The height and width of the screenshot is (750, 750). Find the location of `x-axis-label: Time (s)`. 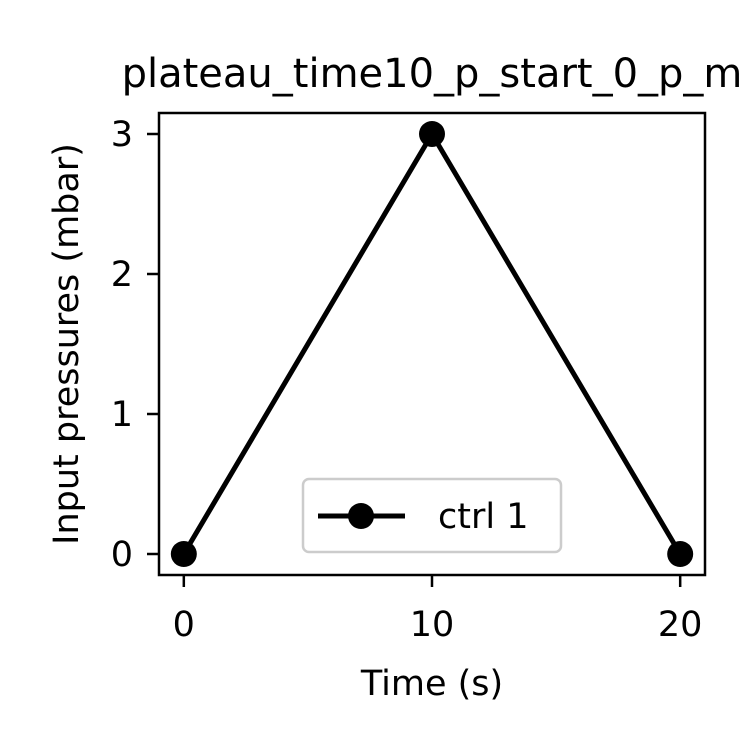

x-axis-label: Time (s) is located at coordinates (431, 684).